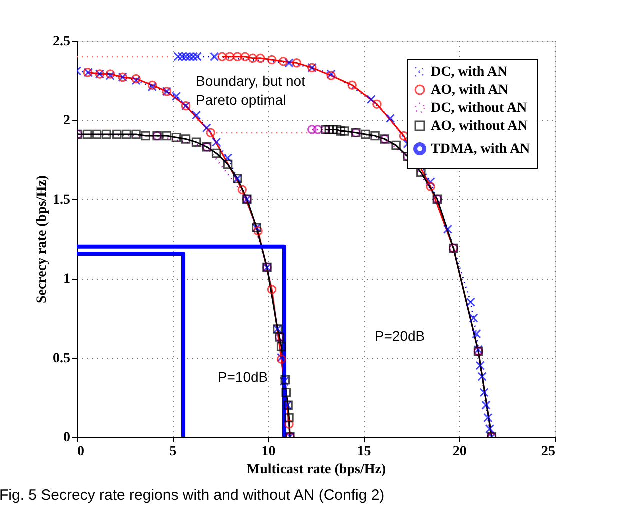 The width and height of the screenshot is (621, 532). What do you see at coordinates (42, 239) in the screenshot?
I see `y-axis-title: Secrecy rate (bps/Hz)` at bounding box center [42, 239].